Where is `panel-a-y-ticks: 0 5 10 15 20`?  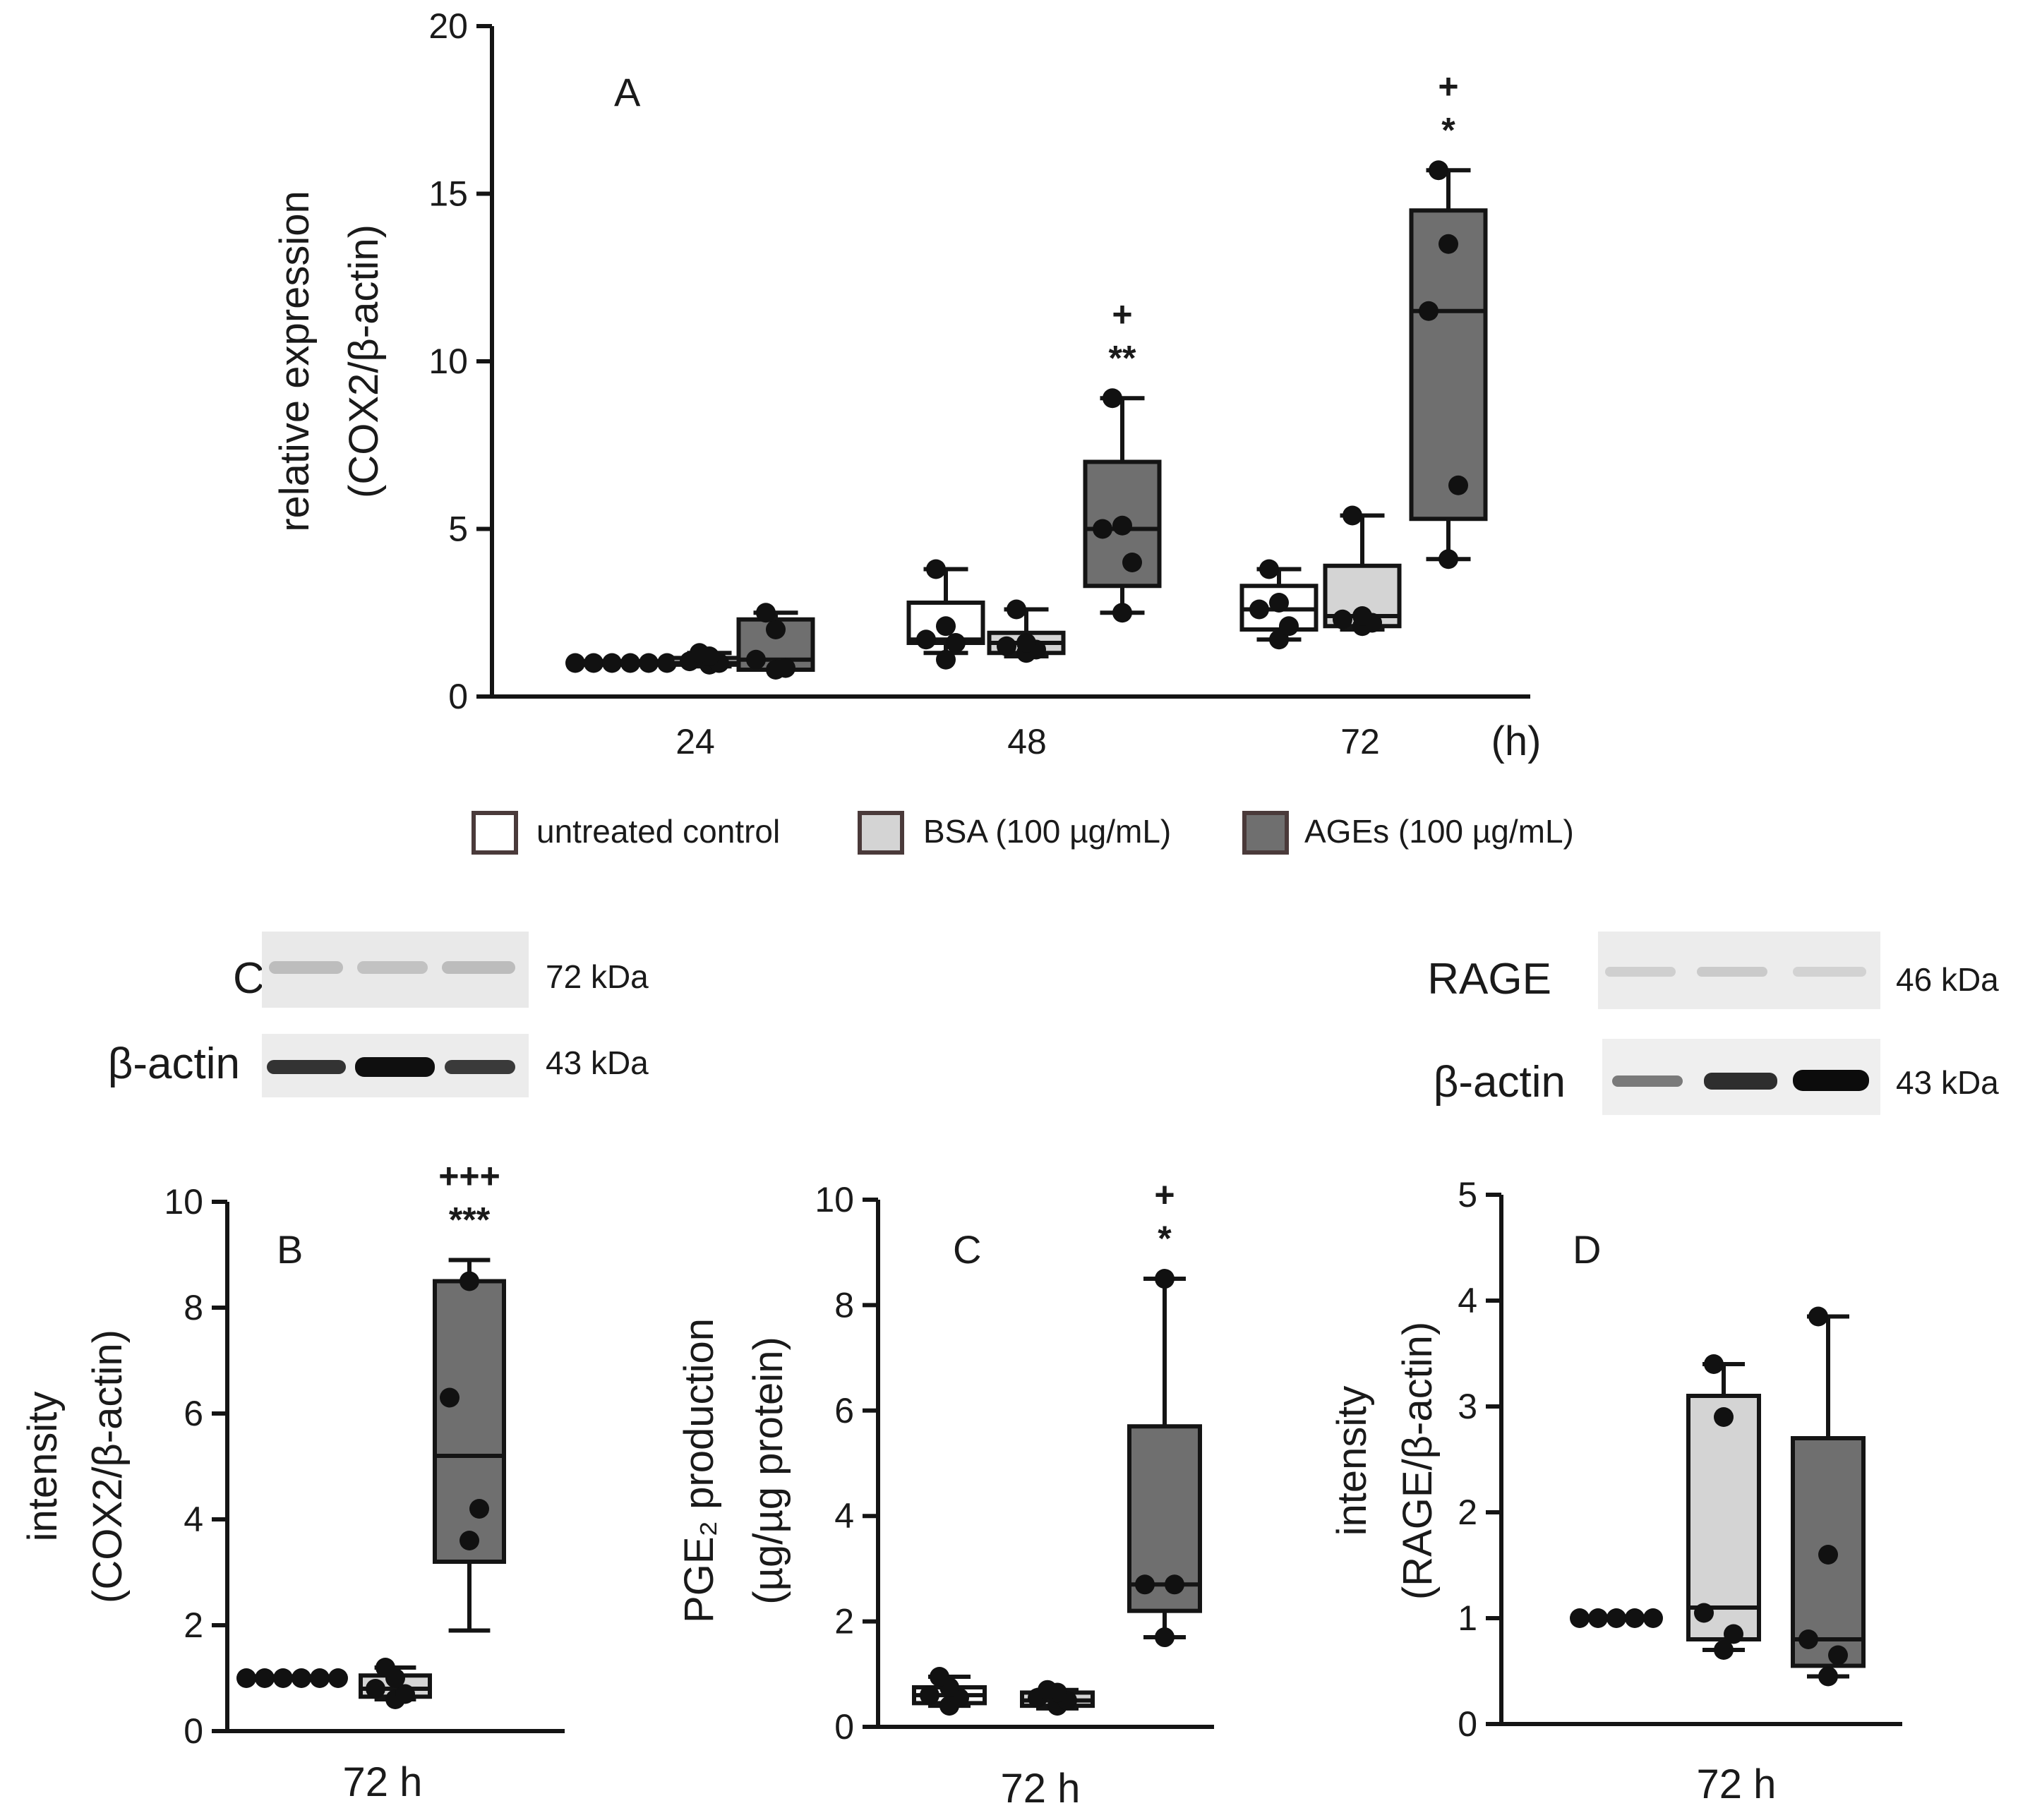 panel-a-y-ticks: 0 5 10 15 20 is located at coordinates (460, 361).